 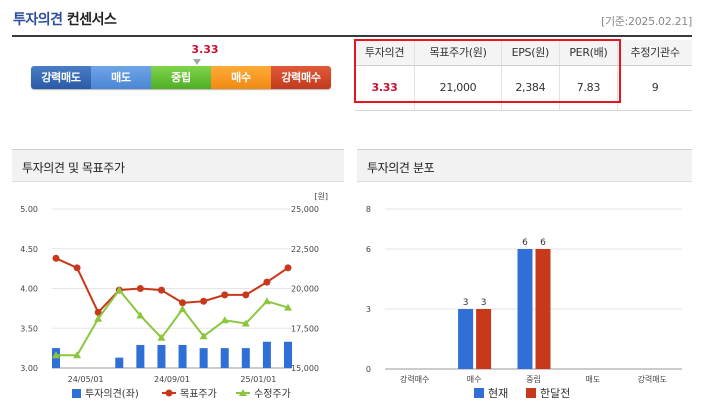 I want to click on scale-sell: 매도, so click(x=121, y=77).